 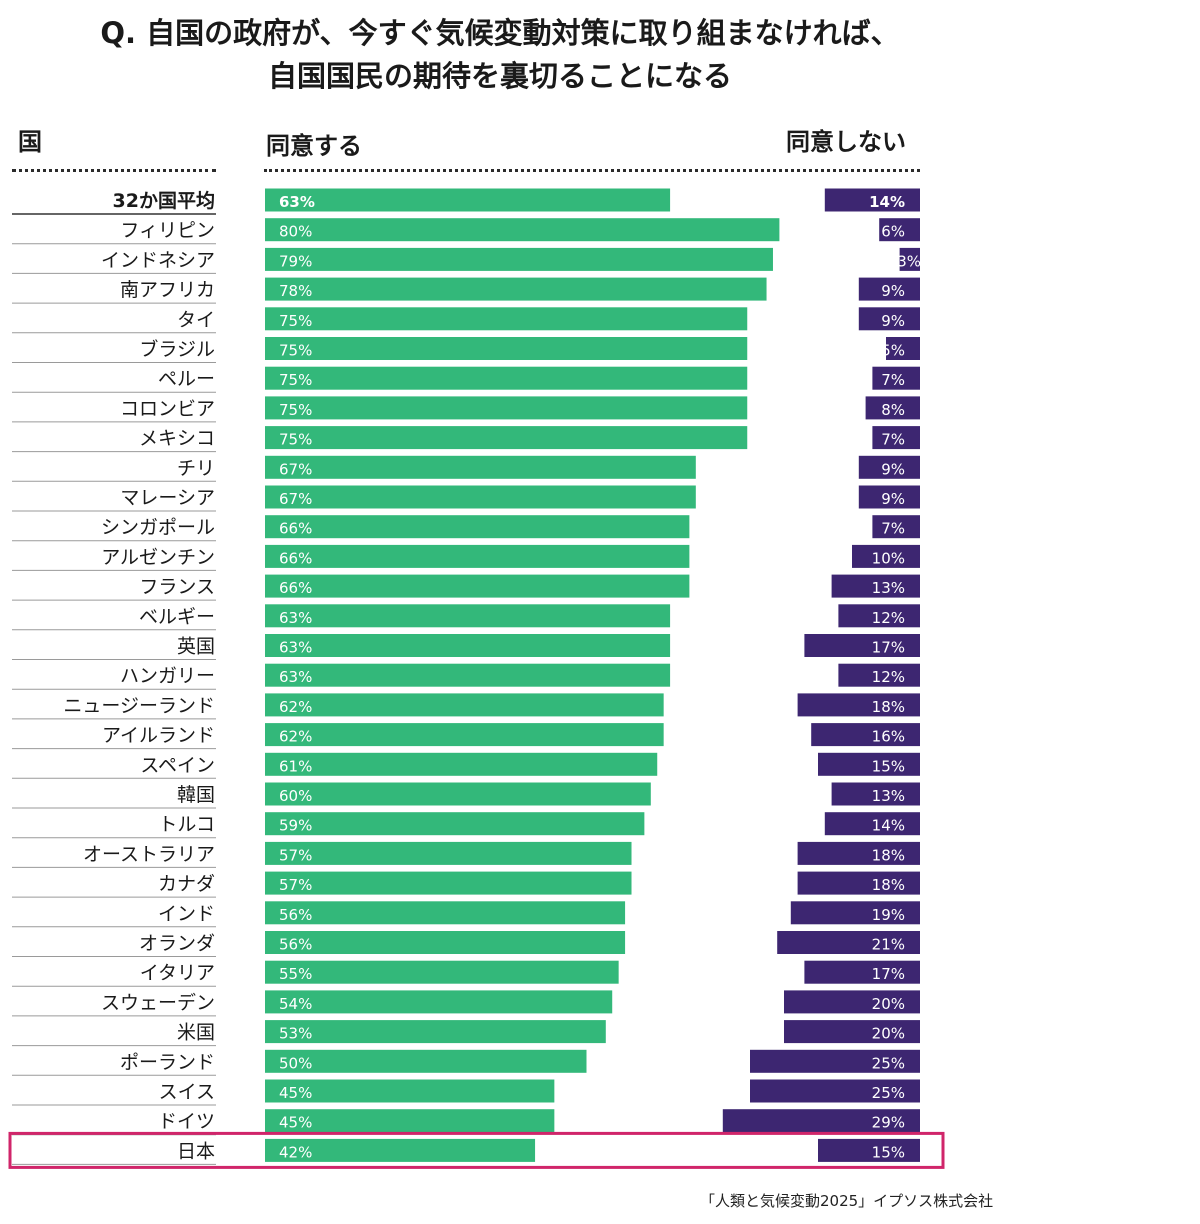 I want to click on agree-value-label: 53%, so click(x=295, y=1034).